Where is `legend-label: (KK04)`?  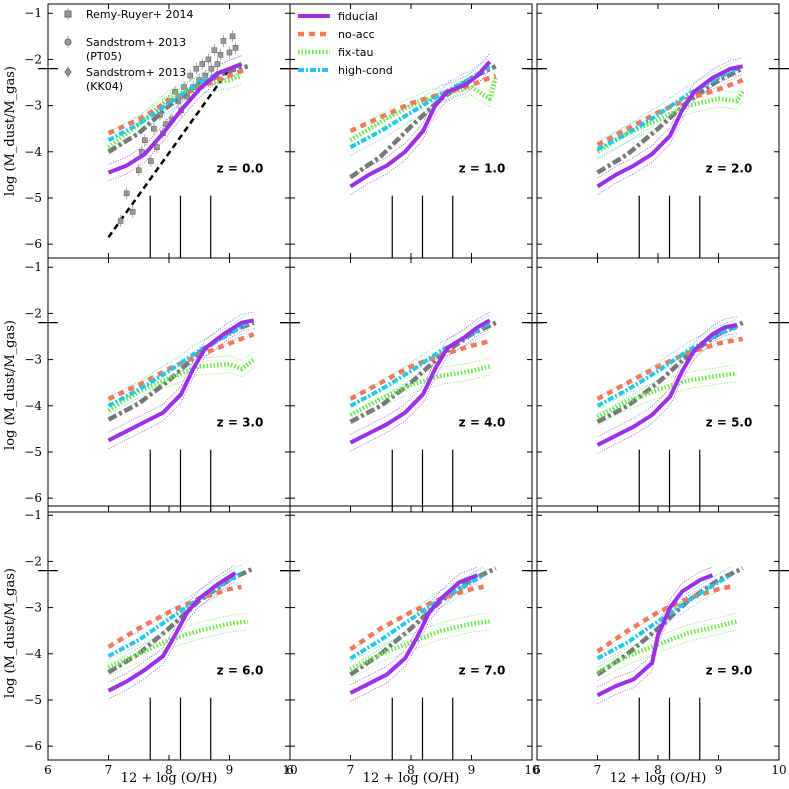
legend-label: (KK04) is located at coordinates (104, 86).